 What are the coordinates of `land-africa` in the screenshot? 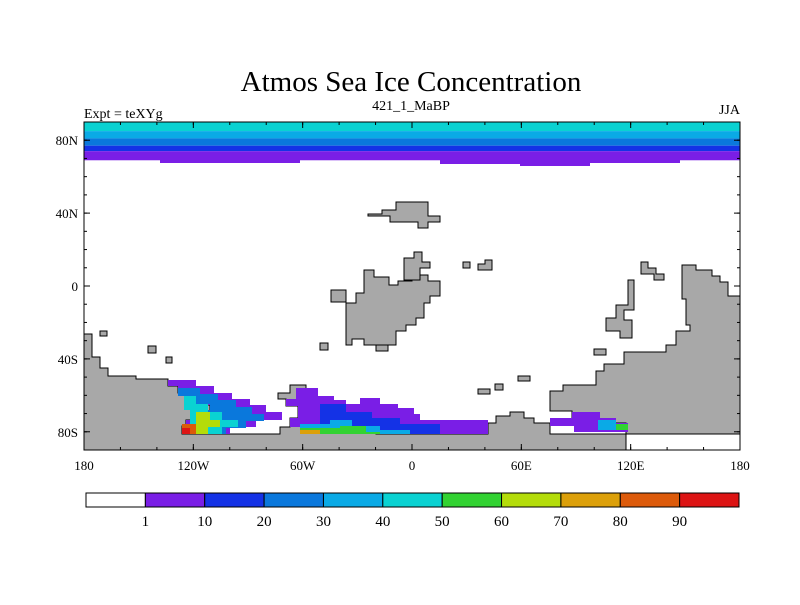 It's located at (393, 310).